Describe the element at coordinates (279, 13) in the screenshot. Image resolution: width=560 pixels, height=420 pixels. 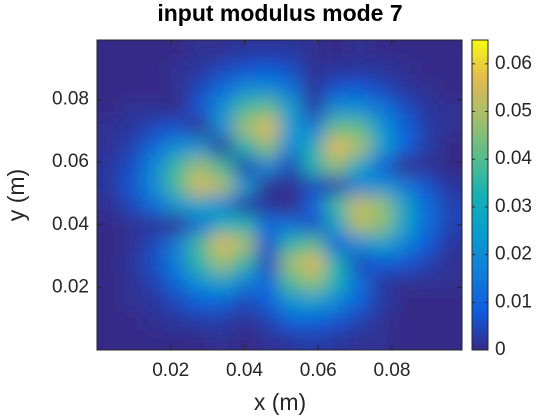
I see `chart-title: input modulus mode 7` at that location.